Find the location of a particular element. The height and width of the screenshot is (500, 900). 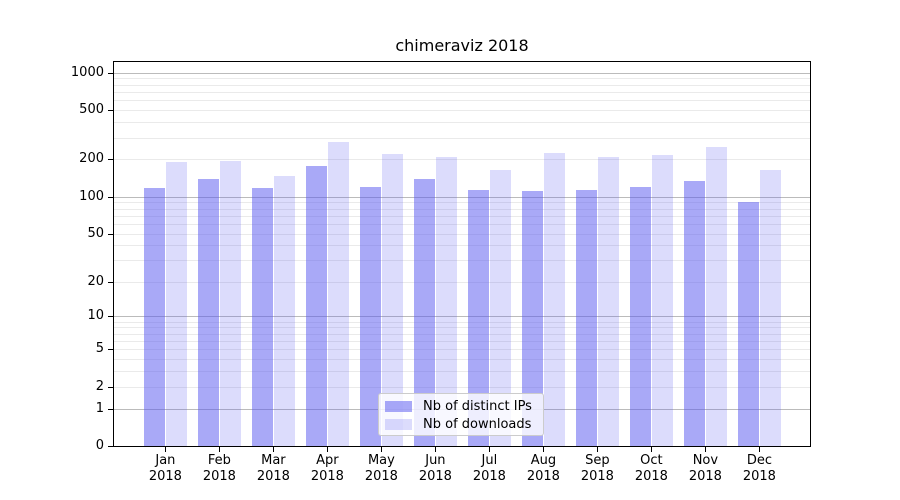

y-tick-label-100: 100 is located at coordinates (91, 196).